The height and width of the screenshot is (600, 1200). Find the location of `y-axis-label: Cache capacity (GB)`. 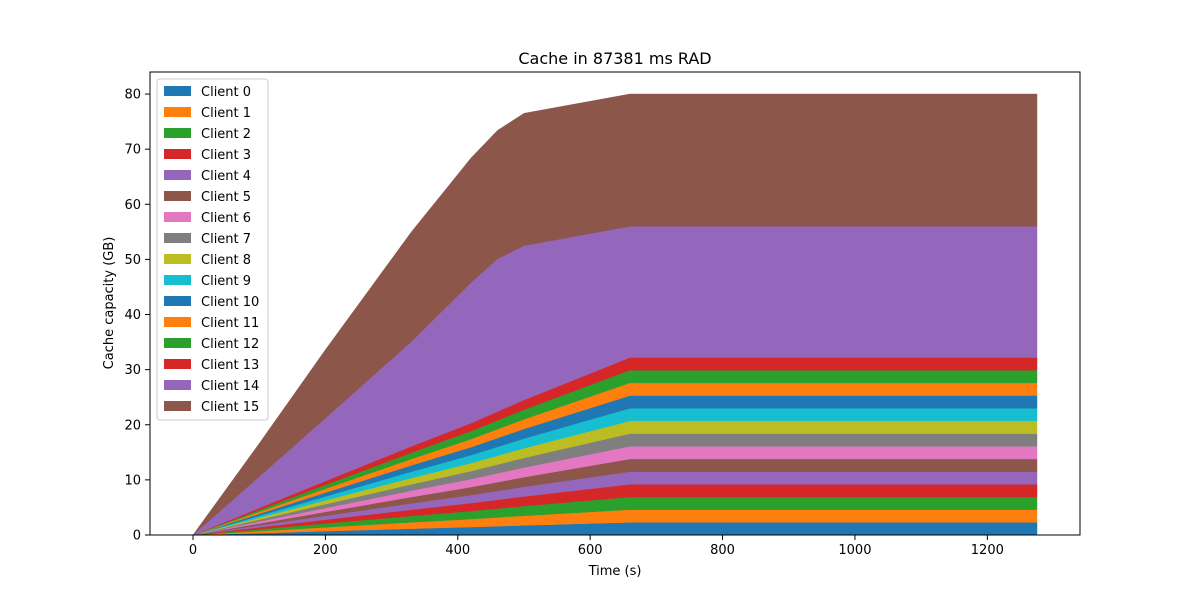

y-axis-label: Cache capacity (GB) is located at coordinates (109, 303).